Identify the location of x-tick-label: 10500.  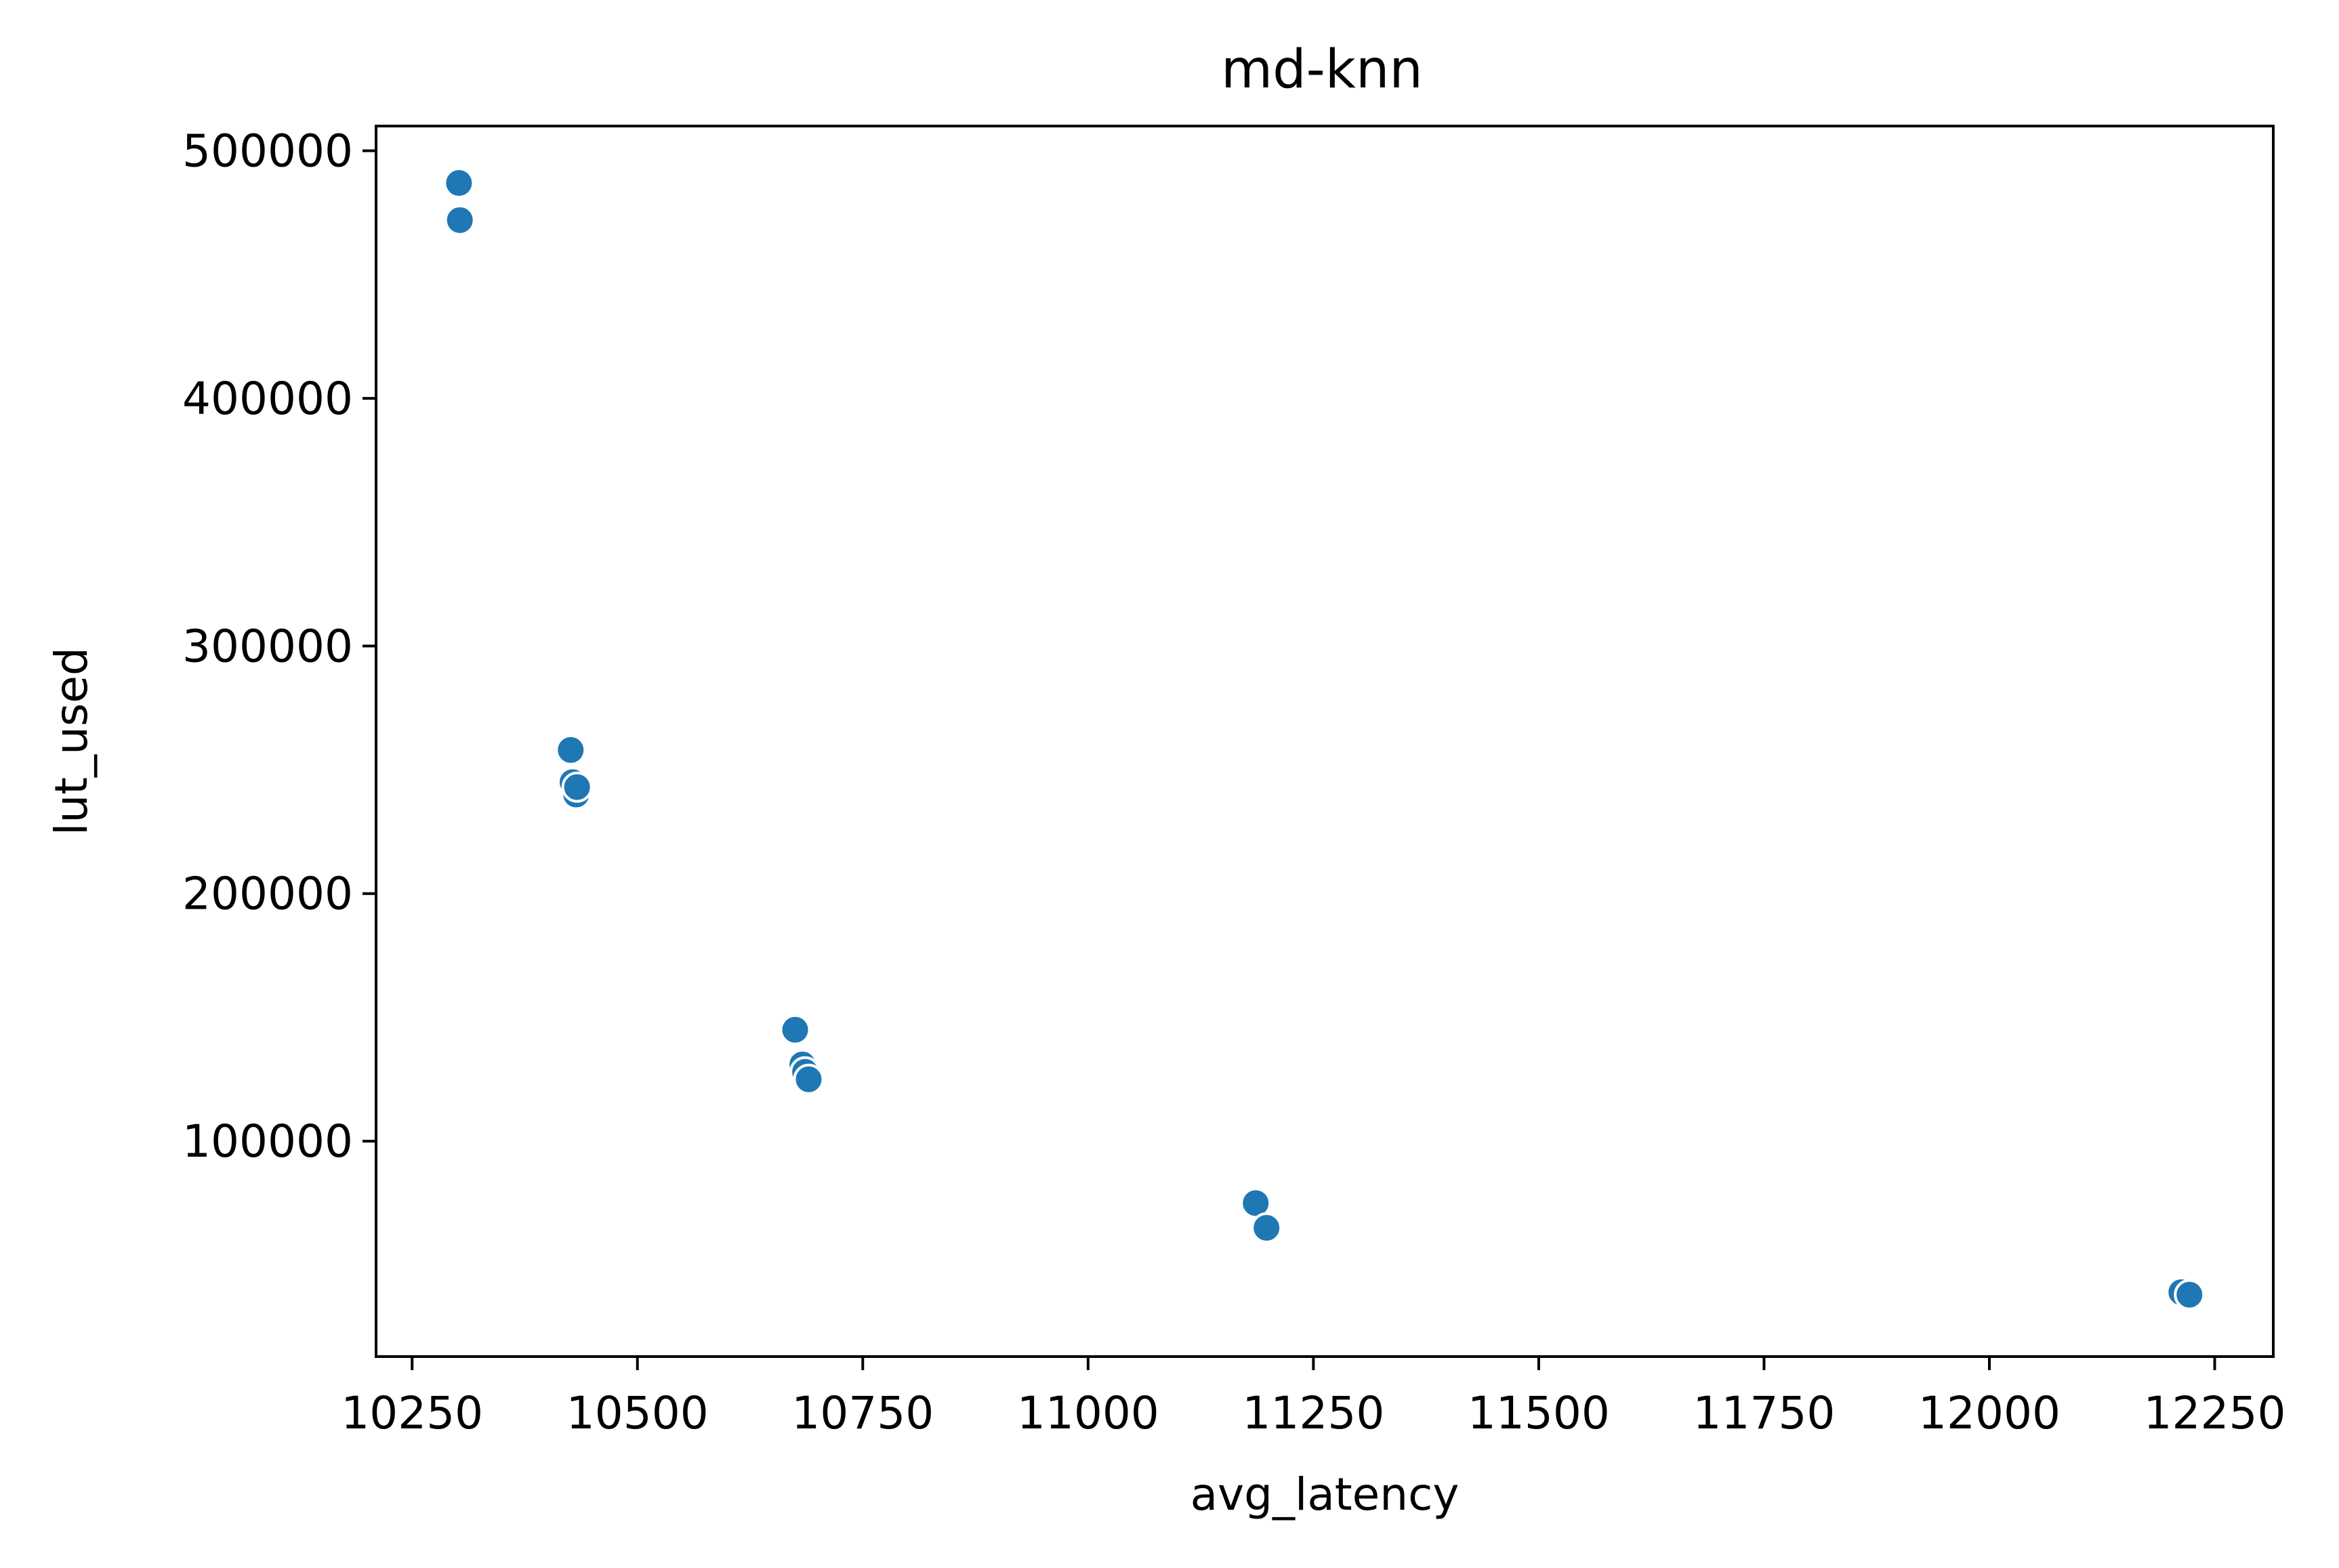
(637, 1413).